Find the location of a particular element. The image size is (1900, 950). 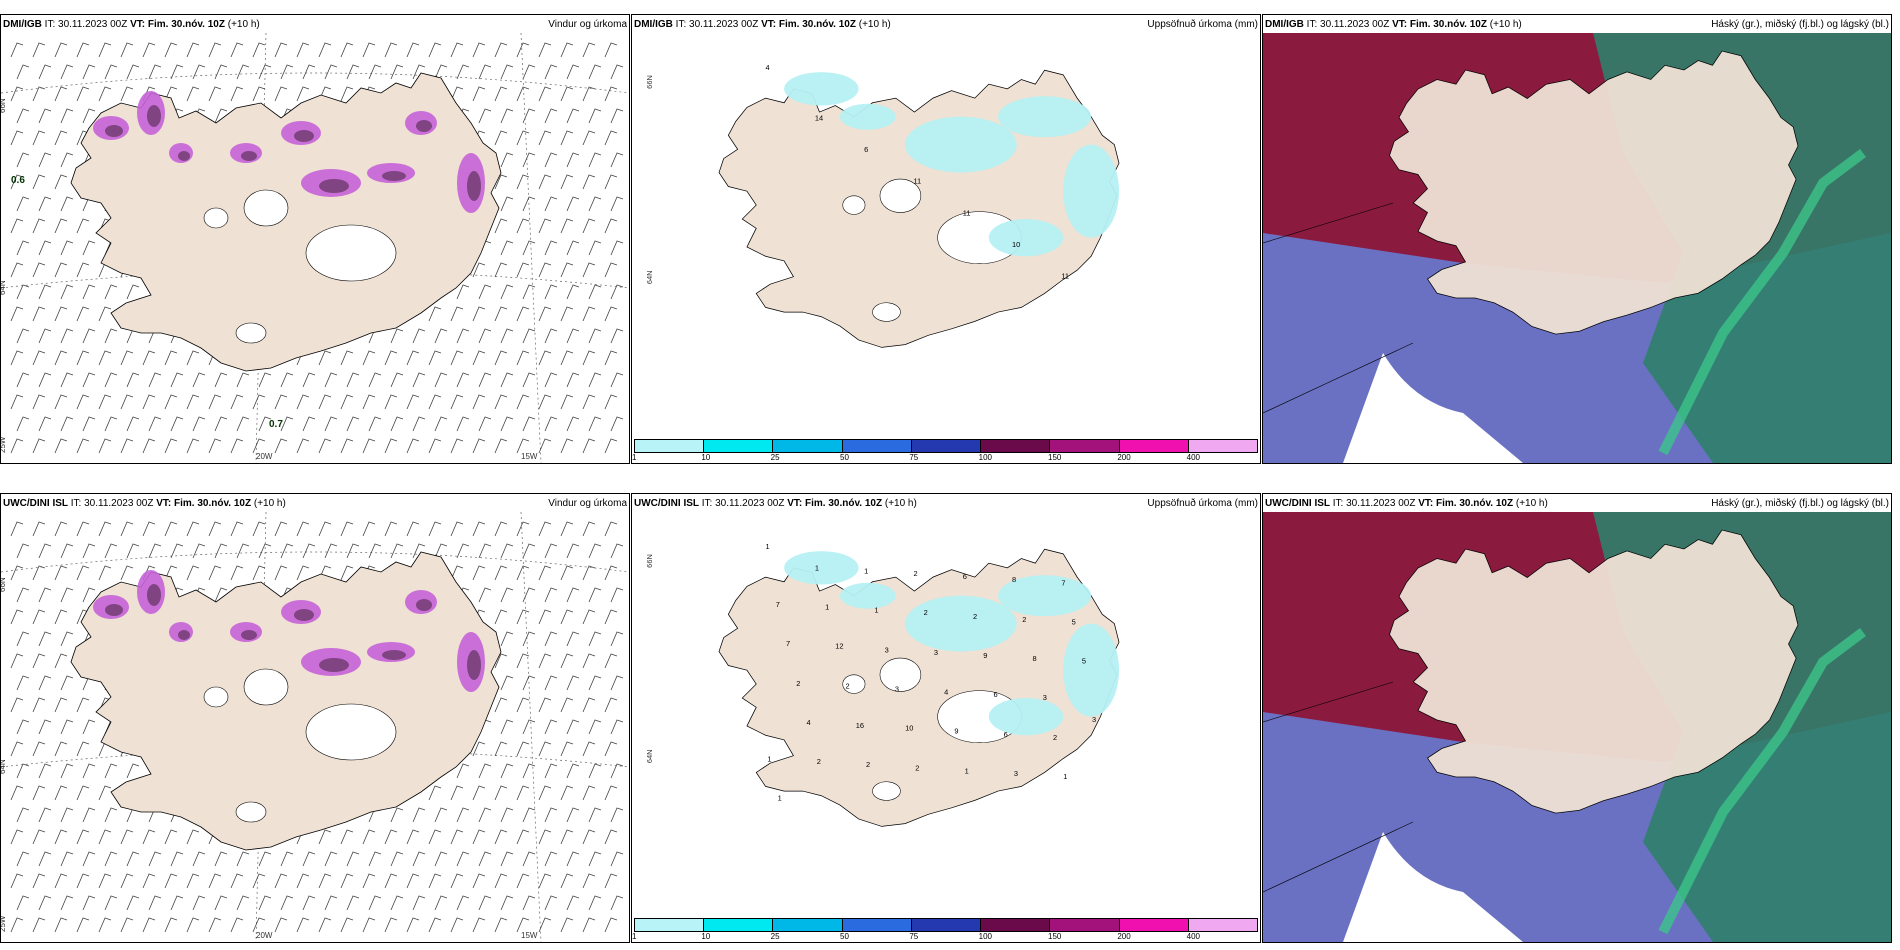

init-label: IT: is located at coordinates (50, 24).